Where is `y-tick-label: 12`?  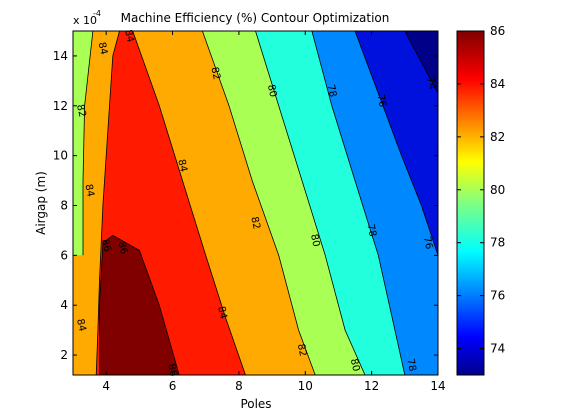 y-tick-label: 12 is located at coordinates (60, 106).